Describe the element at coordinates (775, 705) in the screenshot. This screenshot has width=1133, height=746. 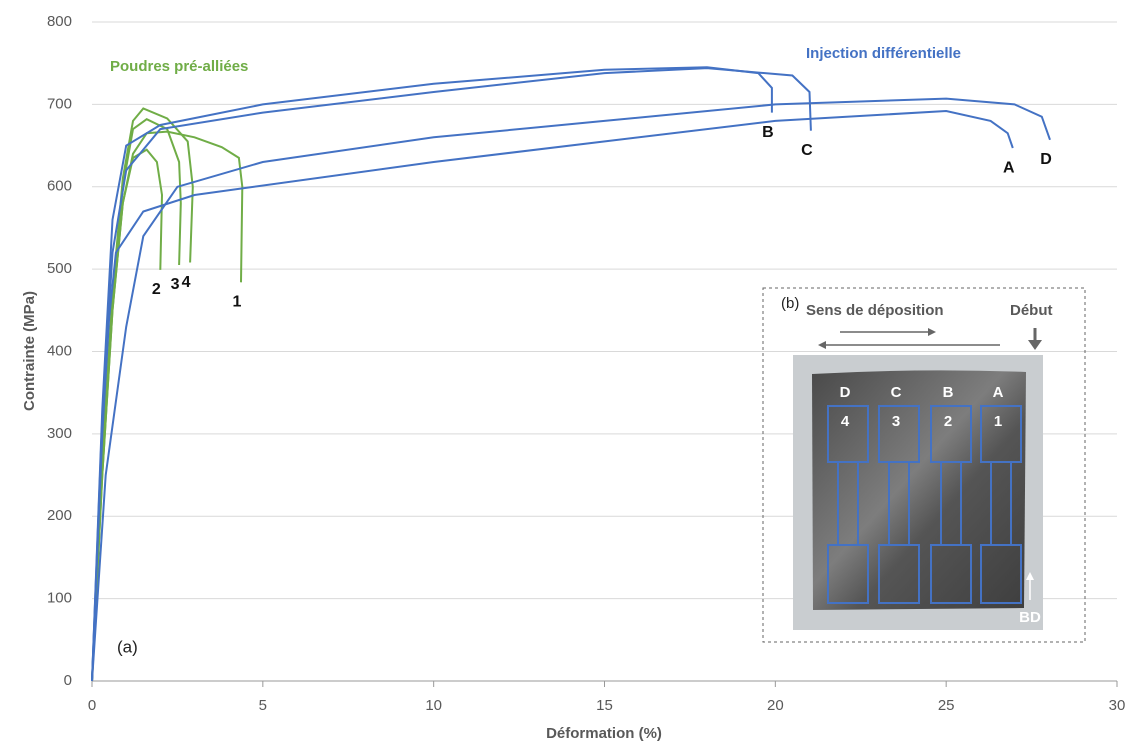
I see `x-tick-label: 20` at that location.